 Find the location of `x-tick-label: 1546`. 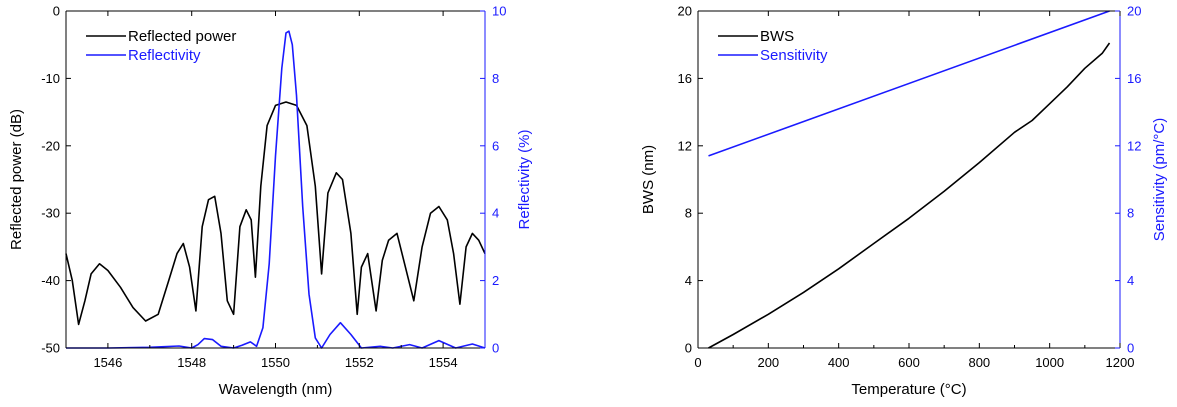

x-tick-label: 1546 is located at coordinates (107, 362).